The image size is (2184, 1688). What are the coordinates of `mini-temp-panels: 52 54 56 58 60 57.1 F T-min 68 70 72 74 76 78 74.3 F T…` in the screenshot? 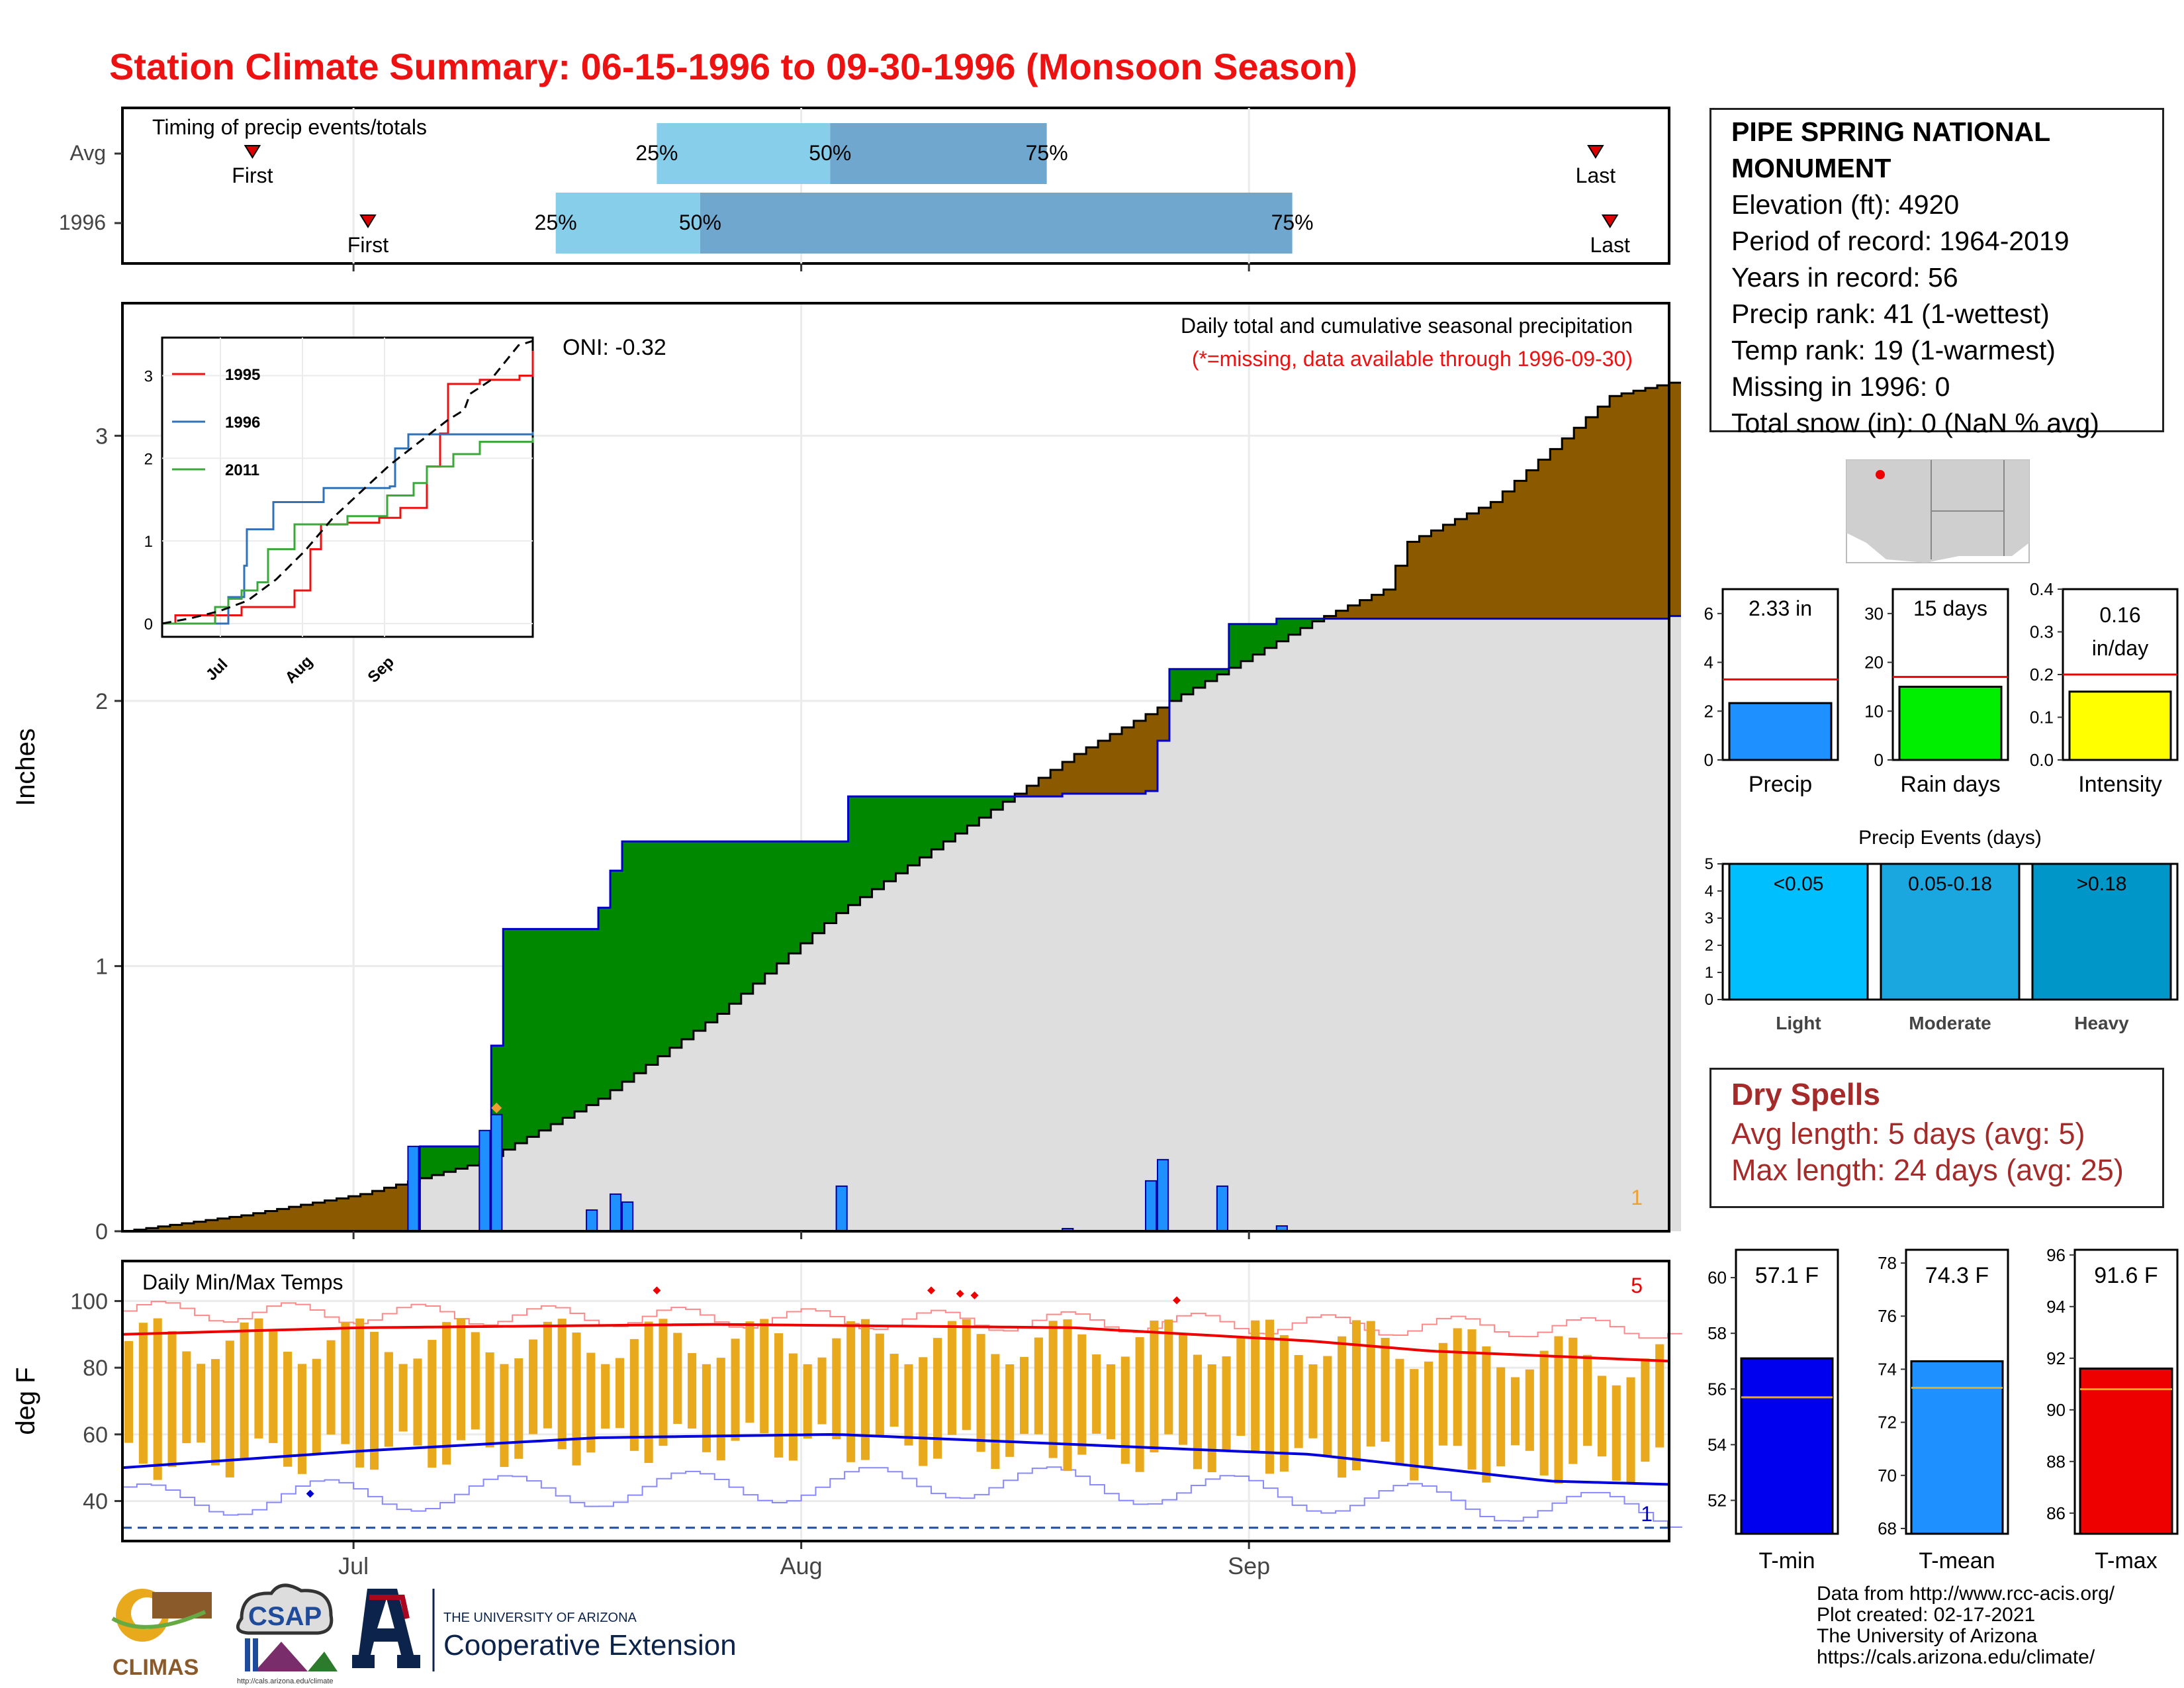 It's located at (1943, 1409).